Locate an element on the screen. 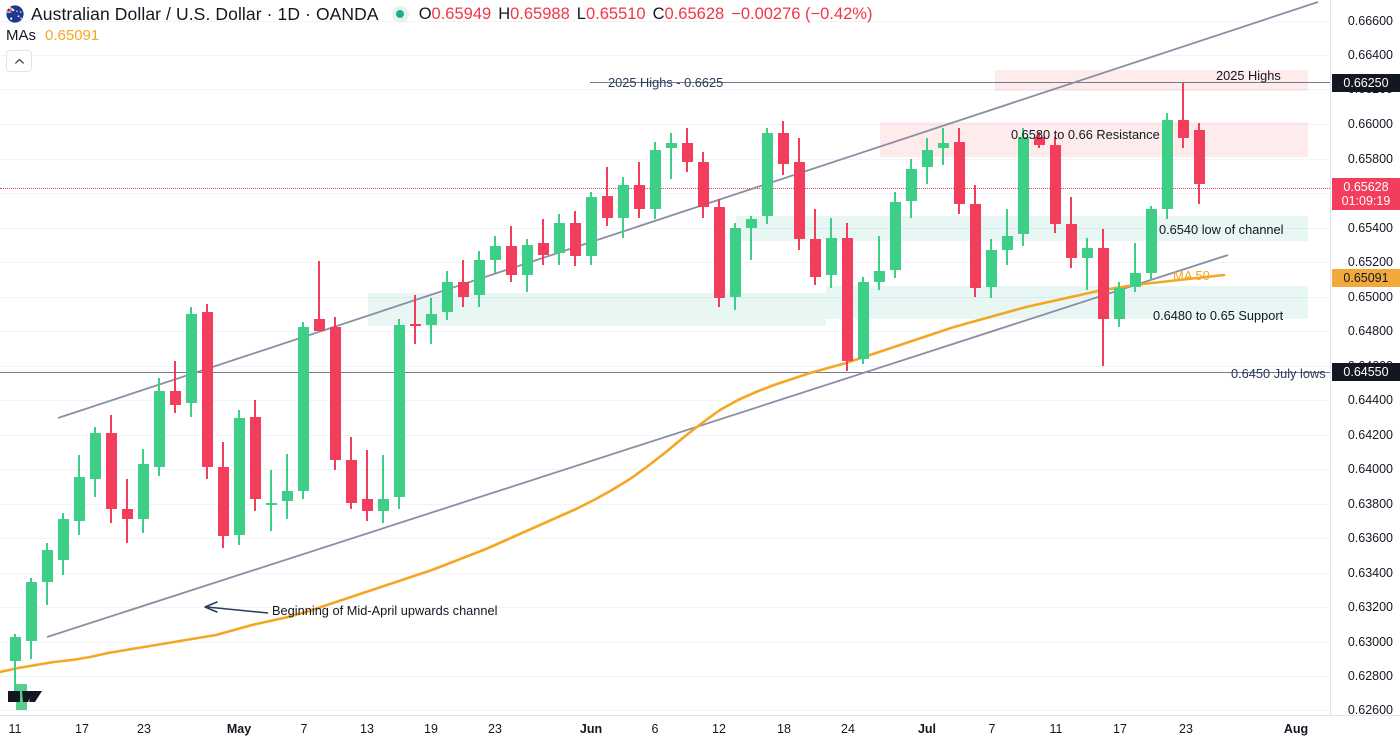 This screenshot has height=742, width=1400. legend-collapse-button is located at coordinates (19, 61).